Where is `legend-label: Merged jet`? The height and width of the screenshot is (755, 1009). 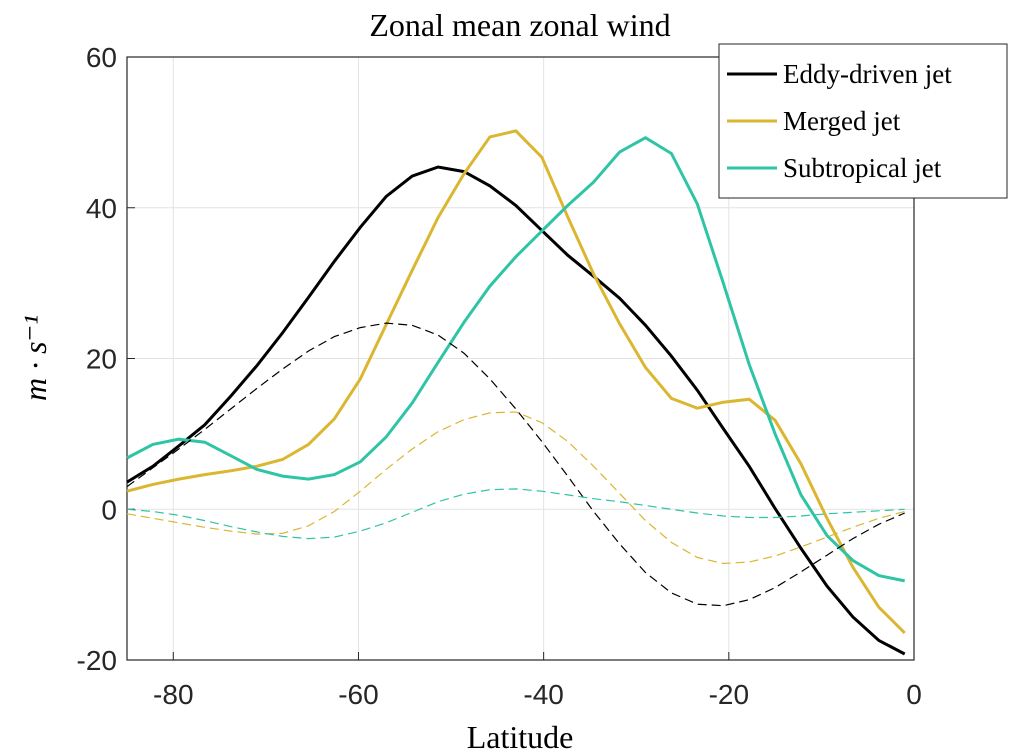 legend-label: Merged jet is located at coordinates (842, 121).